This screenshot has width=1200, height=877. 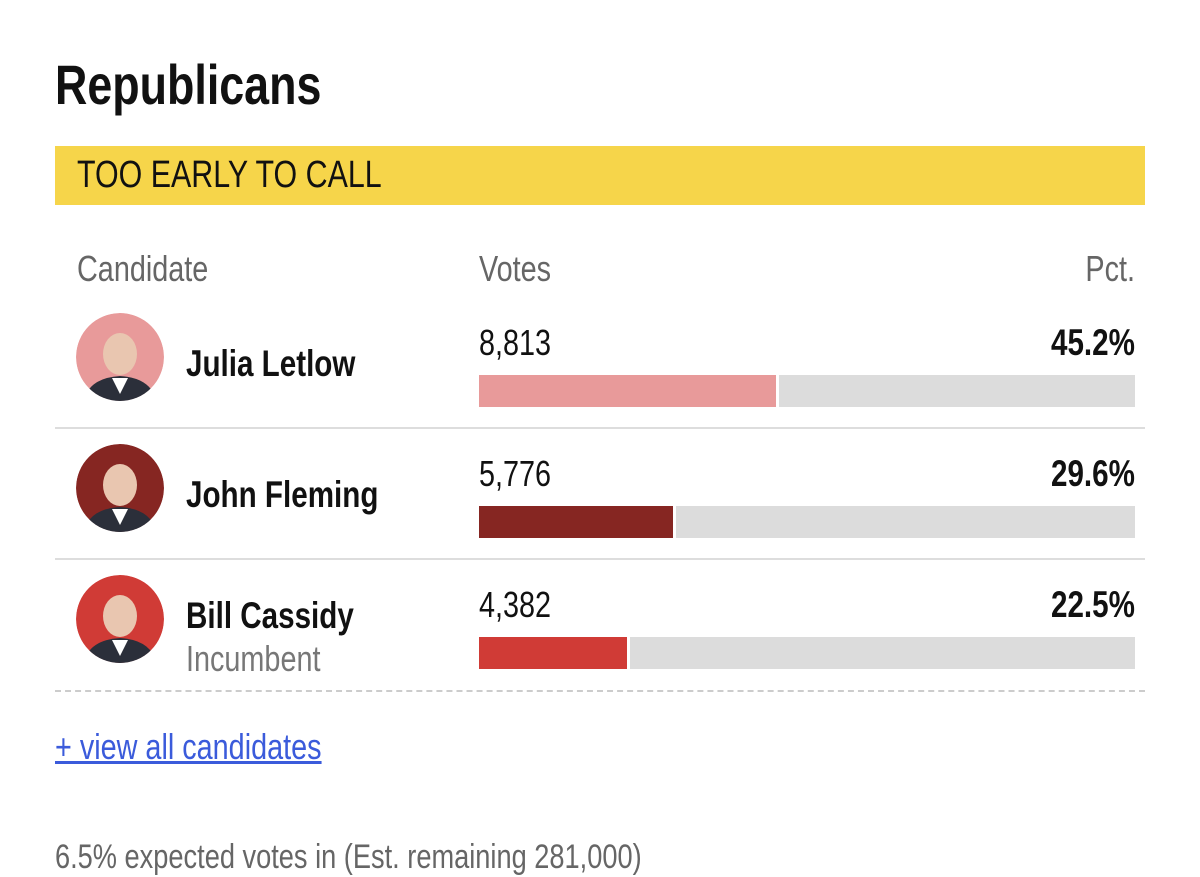 I want to click on status-text: TOO EARLY TO CALL, so click(x=229, y=175).